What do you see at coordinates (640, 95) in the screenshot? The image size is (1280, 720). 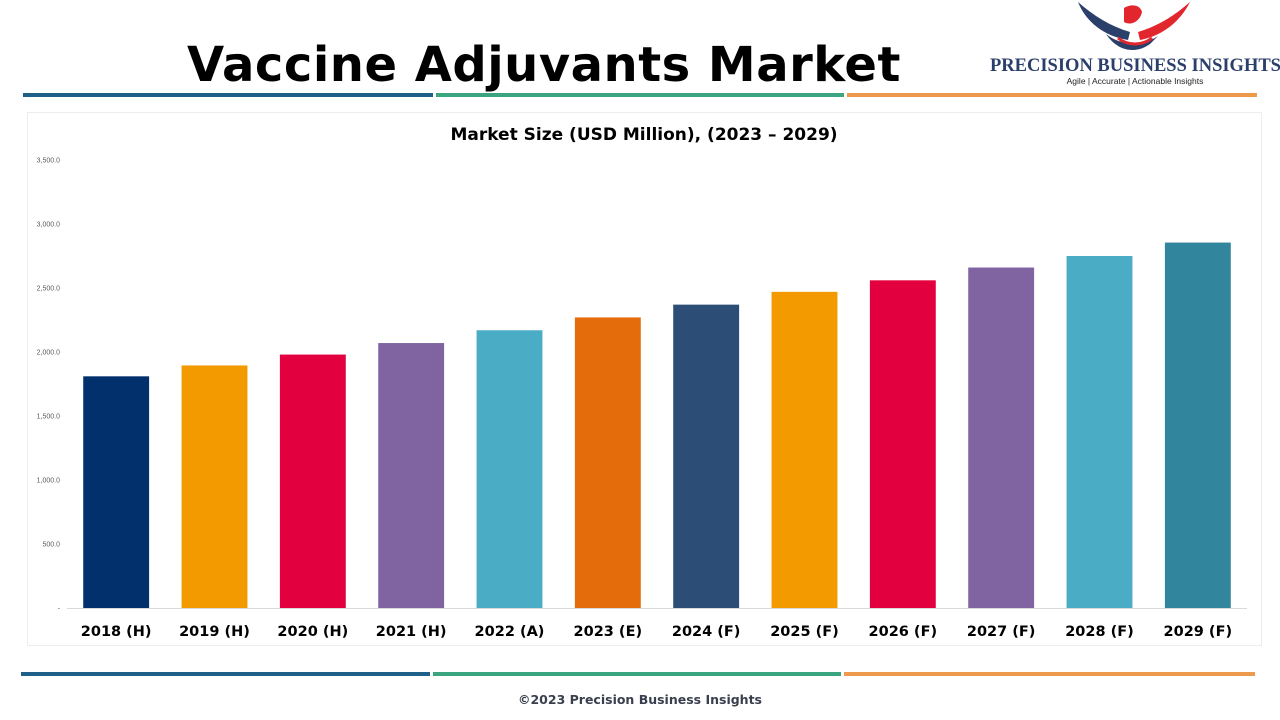 I see `header-divider-green` at bounding box center [640, 95].